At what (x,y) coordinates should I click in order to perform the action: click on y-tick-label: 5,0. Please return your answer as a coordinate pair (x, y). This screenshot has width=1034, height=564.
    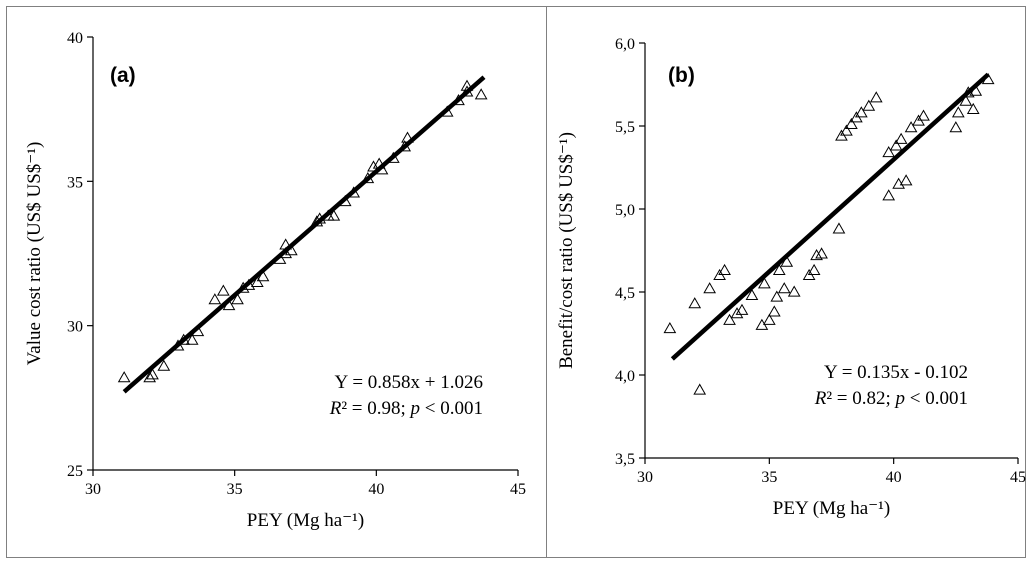
    Looking at the image, I should click on (625, 210).